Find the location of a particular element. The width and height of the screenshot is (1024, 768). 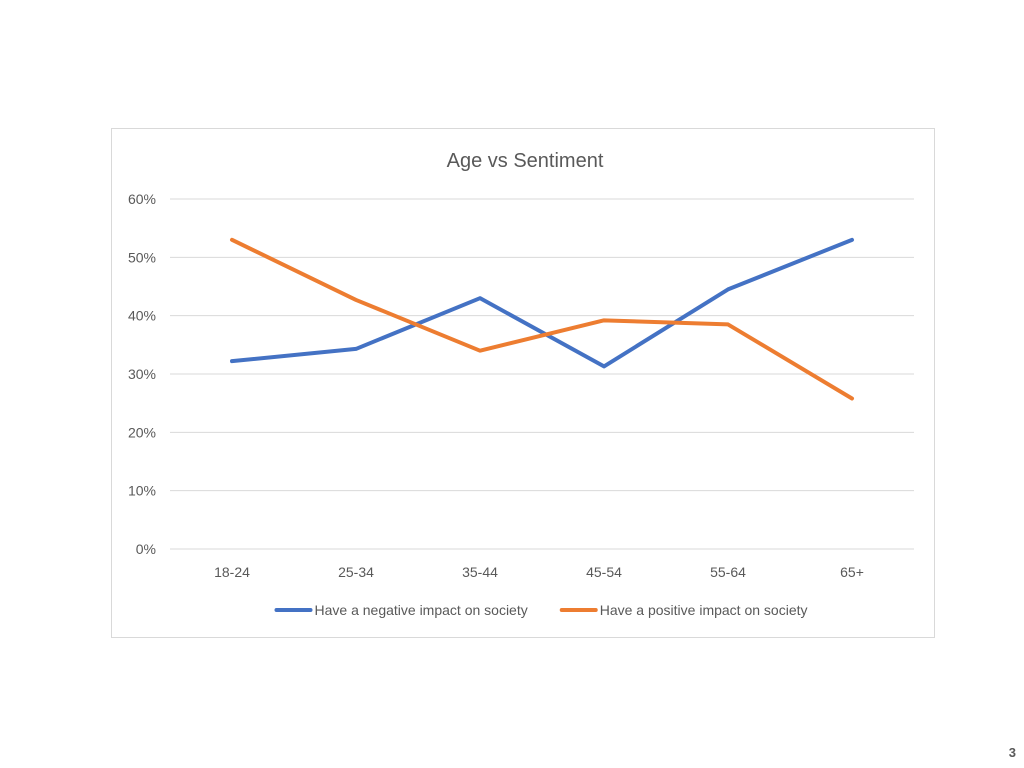

x-tick-label: 65+ is located at coordinates (852, 572).